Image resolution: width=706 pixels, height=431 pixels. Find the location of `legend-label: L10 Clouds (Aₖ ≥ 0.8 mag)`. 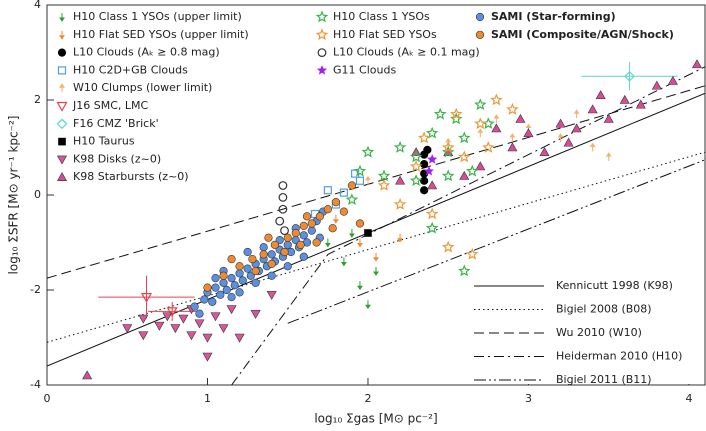

legend-label: L10 Clouds (Aₖ ≥ 0.8 mag) is located at coordinates (146, 52).